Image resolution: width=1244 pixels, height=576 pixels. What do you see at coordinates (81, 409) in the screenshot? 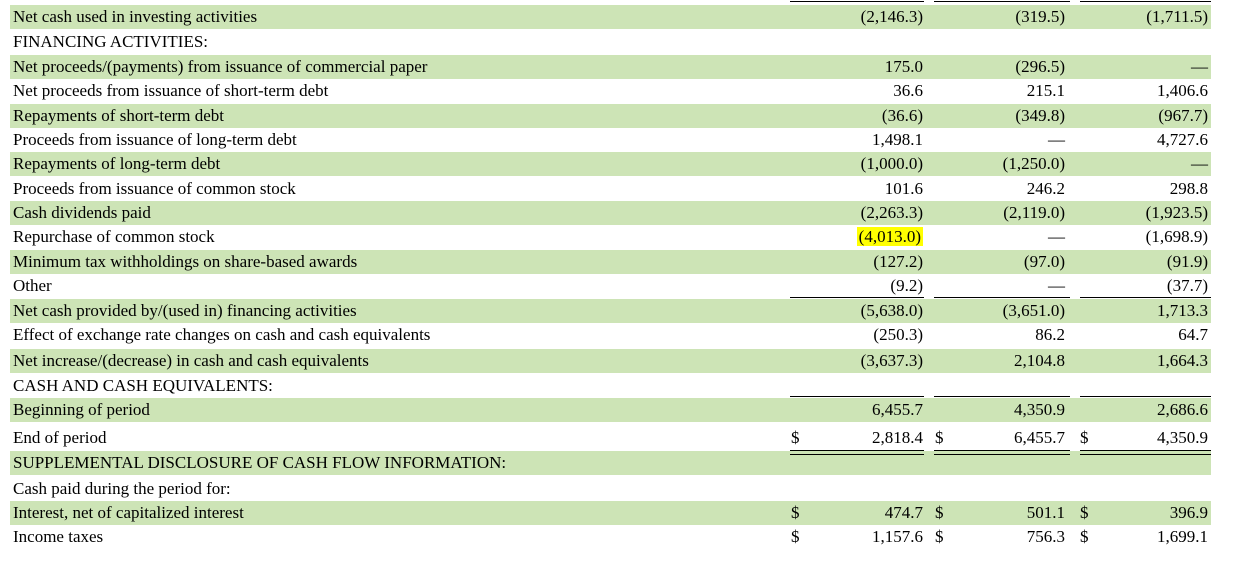
I see `row-label: Beginning of period` at bounding box center [81, 409].